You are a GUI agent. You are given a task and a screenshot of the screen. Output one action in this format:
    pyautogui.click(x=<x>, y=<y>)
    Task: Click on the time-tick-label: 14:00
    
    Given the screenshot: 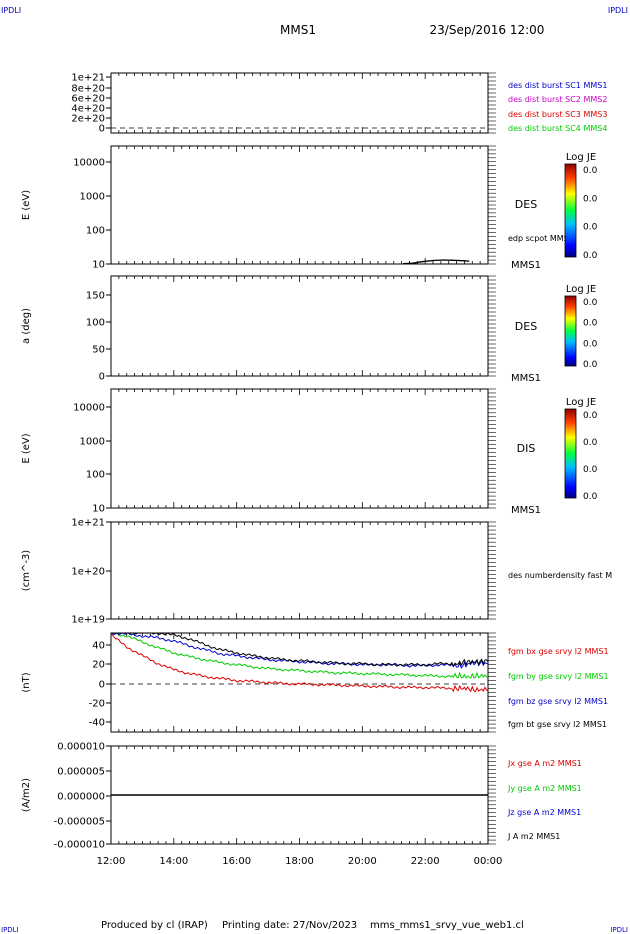 What is the action you would take?
    pyautogui.click(x=173, y=861)
    